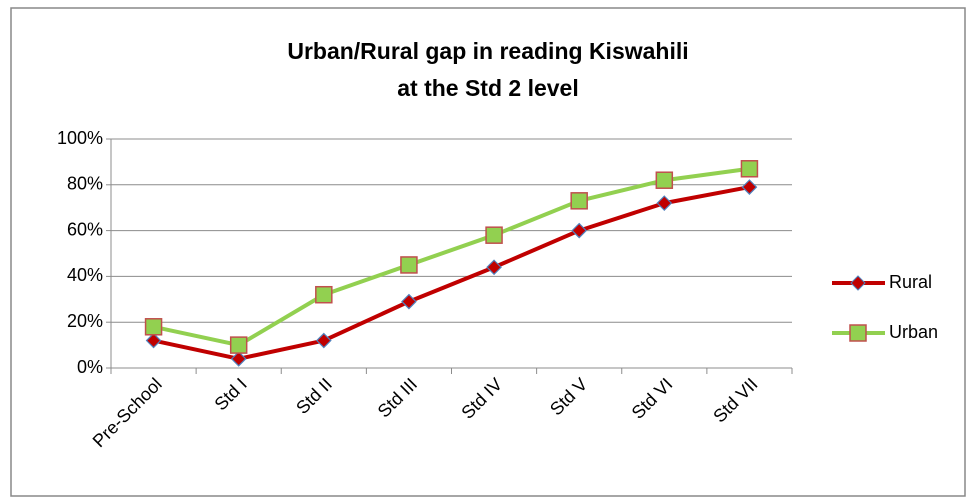 Image resolution: width=976 pixels, height=504 pixels. I want to click on y-tick-label: 0%, so click(90, 367).